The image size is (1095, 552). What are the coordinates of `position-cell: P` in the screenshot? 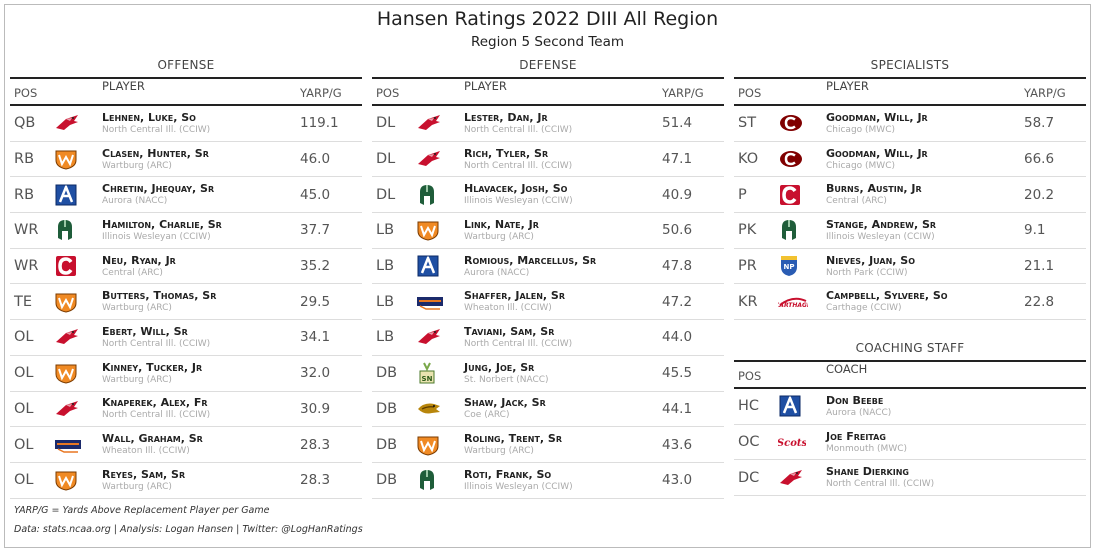 It's located at (742, 194).